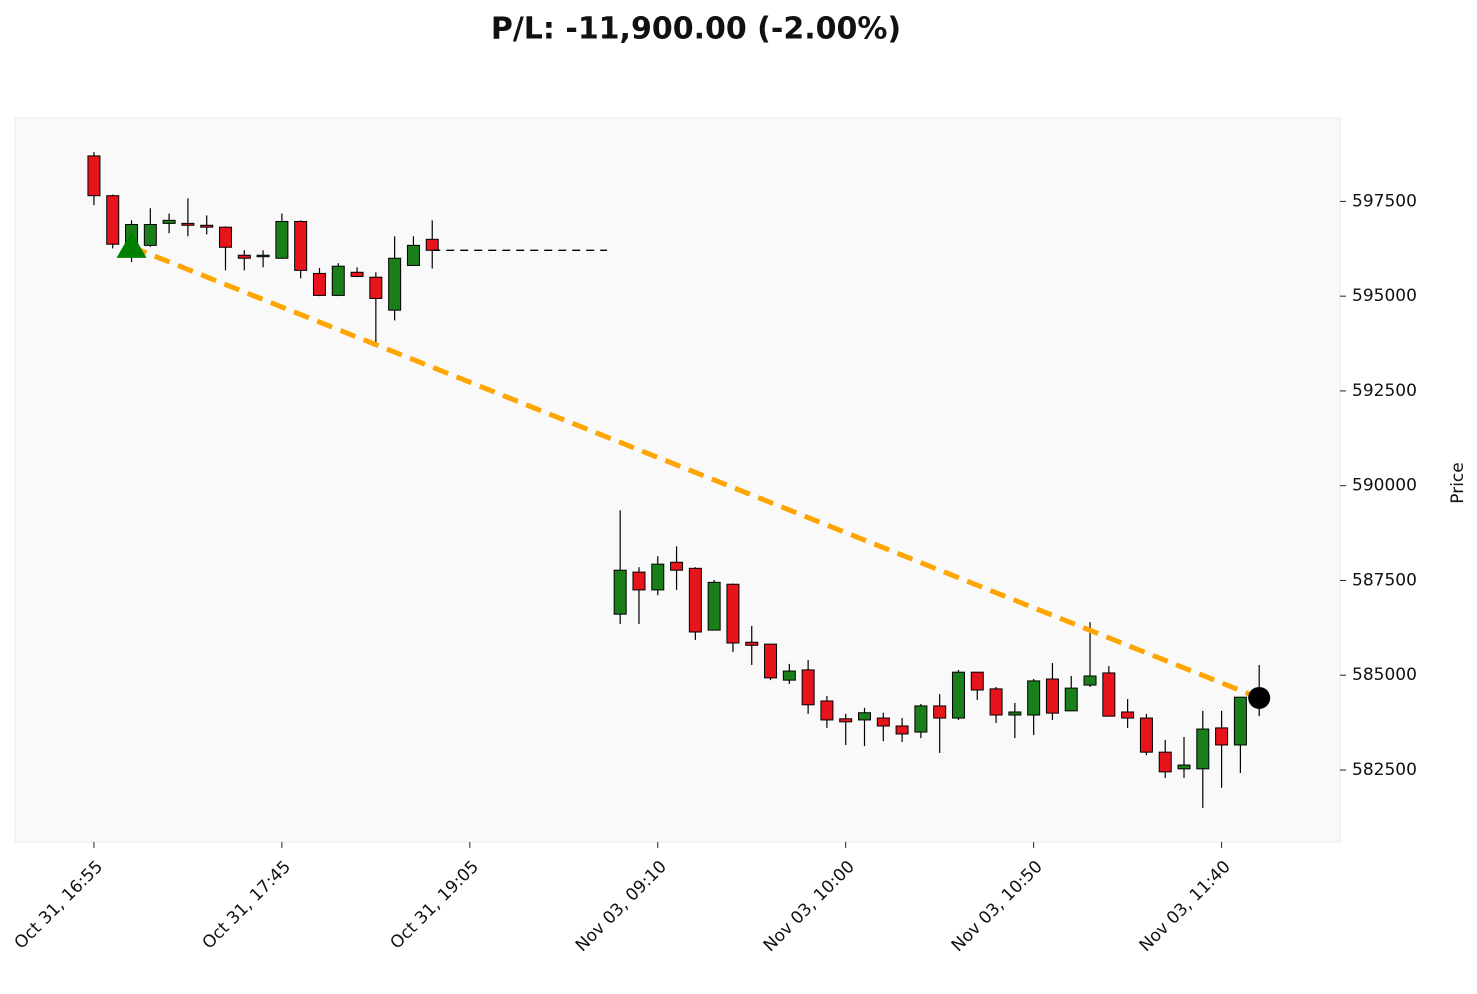 Image resolution: width=1477 pixels, height=994 pixels. What do you see at coordinates (59, 905) in the screenshot?
I see `x-tick-label: Oct 31, 16:55` at bounding box center [59, 905].